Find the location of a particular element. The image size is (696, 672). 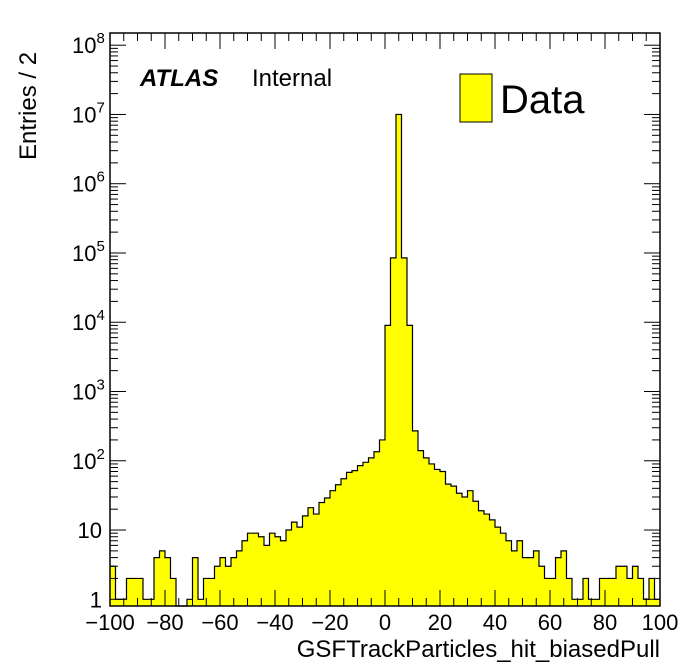

legend-label-data: Data is located at coordinates (542, 100).